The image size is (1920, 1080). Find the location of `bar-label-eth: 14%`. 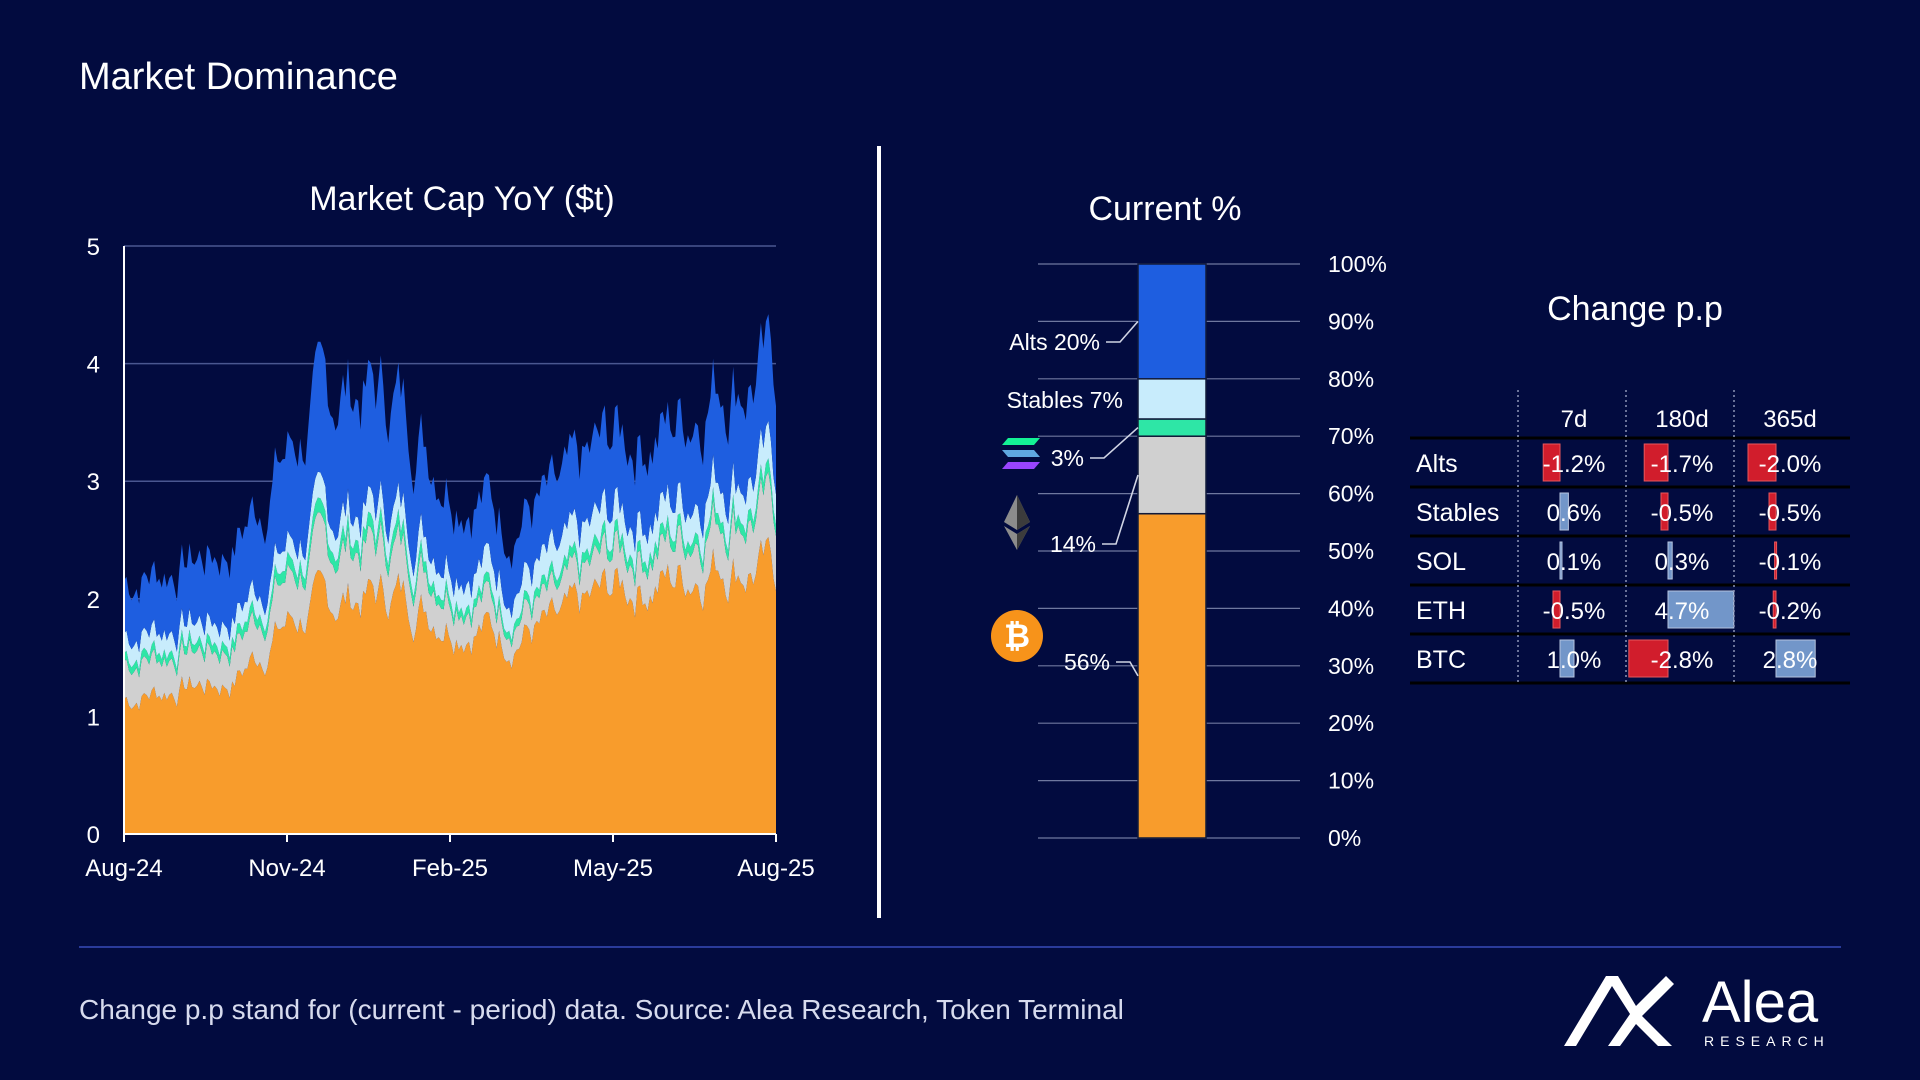

bar-label-eth: 14% is located at coordinates (1073, 544).